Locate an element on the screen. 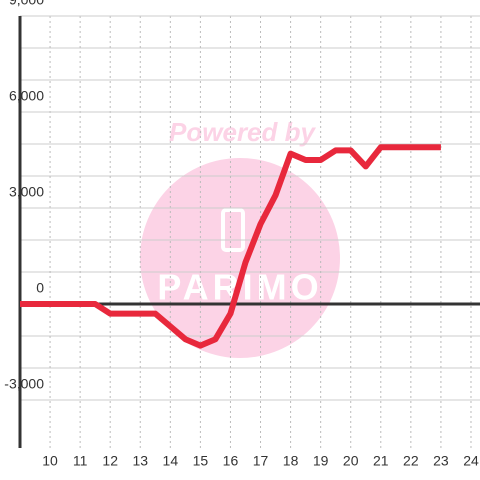  x-tick-label: 24 is located at coordinates (471, 461).